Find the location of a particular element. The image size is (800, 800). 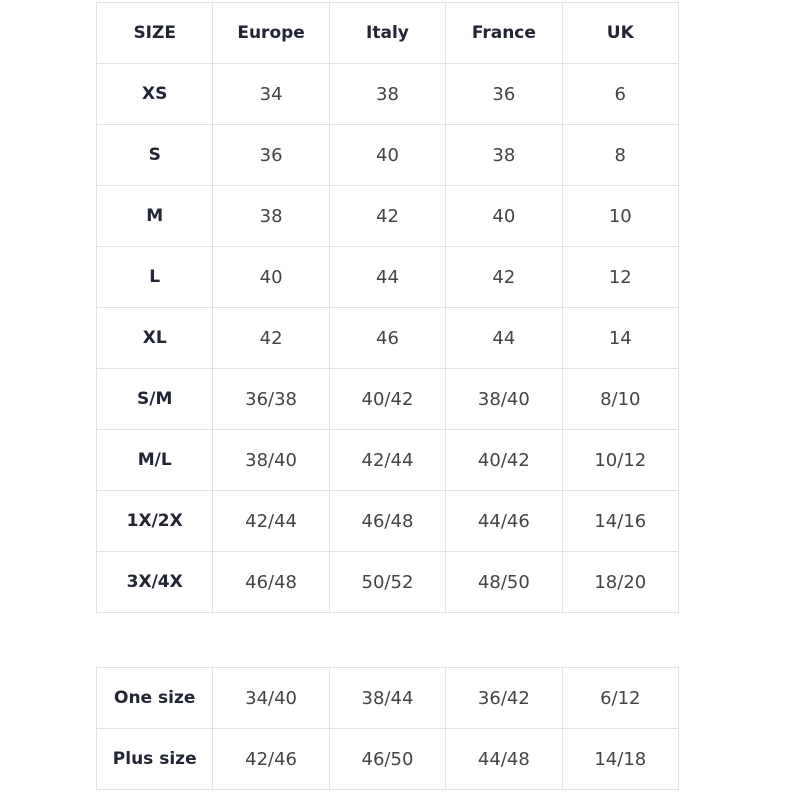

table-row: XS 34 38 36 6 is located at coordinates (387, 94).